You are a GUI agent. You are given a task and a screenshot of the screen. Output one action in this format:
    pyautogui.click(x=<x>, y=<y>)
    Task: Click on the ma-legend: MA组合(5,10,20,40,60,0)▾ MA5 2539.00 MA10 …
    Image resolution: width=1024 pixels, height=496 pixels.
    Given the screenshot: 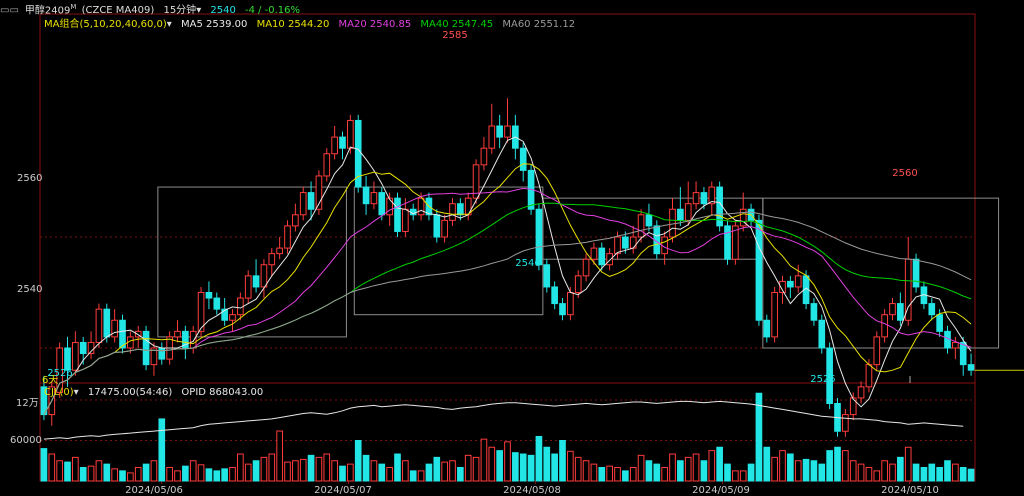 What is the action you would take?
    pyautogui.click(x=312, y=22)
    